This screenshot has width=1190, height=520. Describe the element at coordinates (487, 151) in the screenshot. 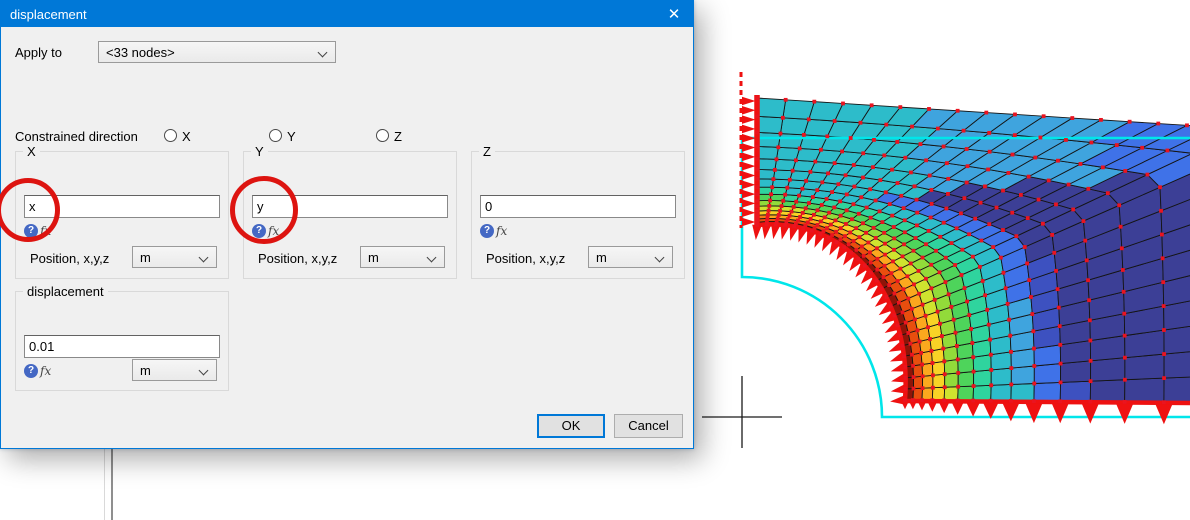

I see `group-z-legend: Z` at that location.